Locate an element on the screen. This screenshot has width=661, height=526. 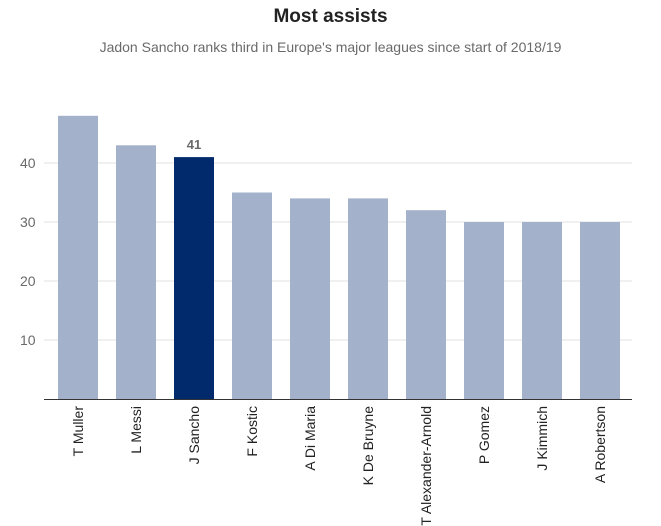
x-tick-label-a-robertson: A Robertson is located at coordinates (600, 444).